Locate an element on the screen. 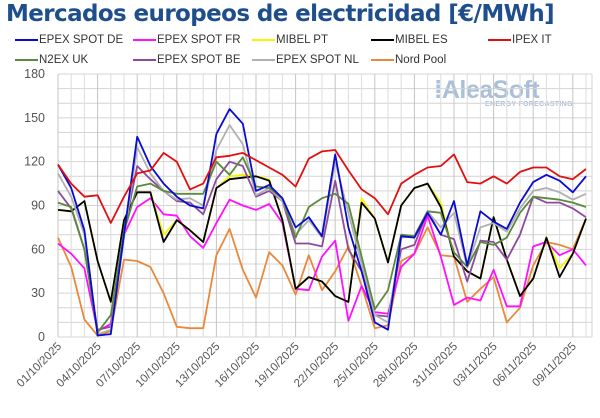 The width and height of the screenshot is (600, 418). legend-item-nord-pool: Nord Pool is located at coordinates (408, 60).